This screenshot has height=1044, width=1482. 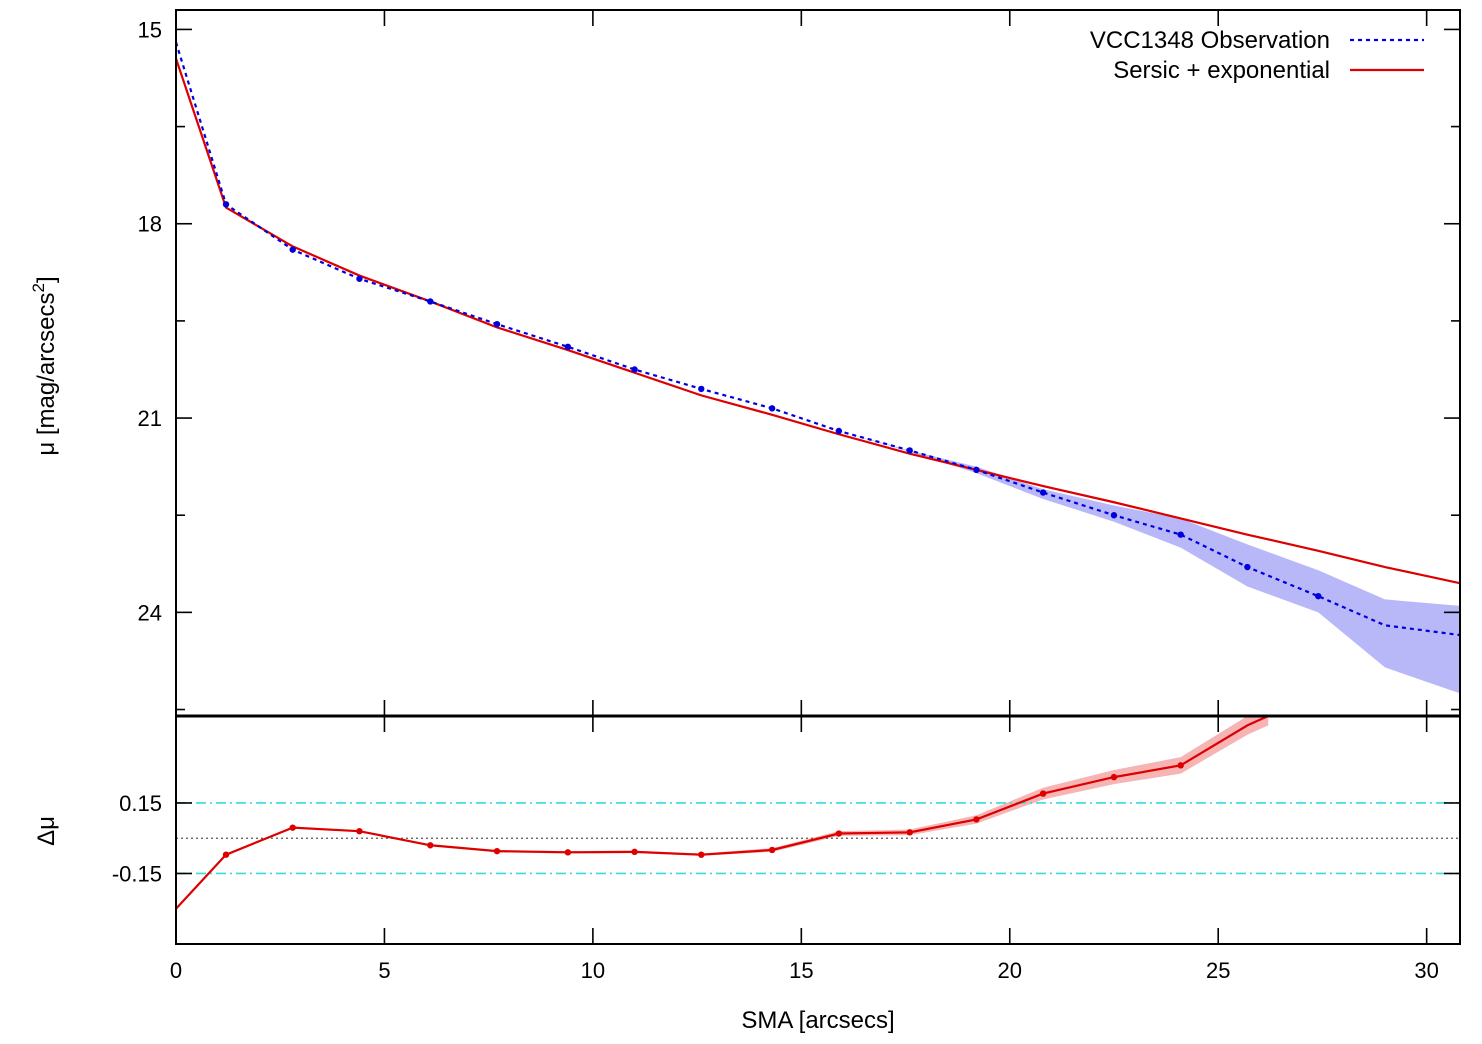 I want to click on y-tick-label: 15, so click(x=150, y=29).